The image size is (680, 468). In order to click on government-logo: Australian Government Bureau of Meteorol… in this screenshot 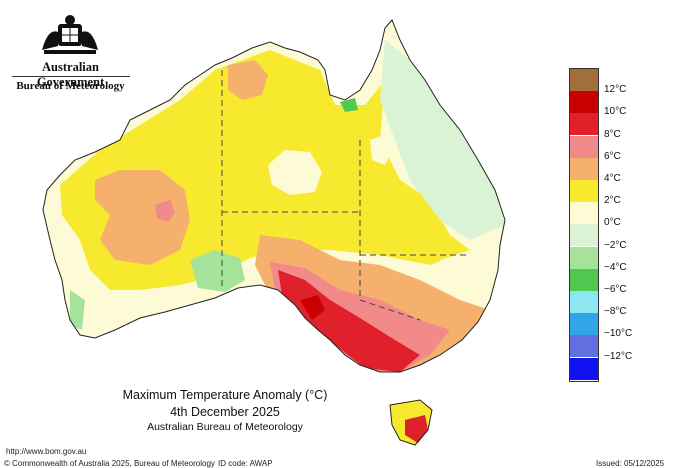, I will do `click(70, 52)`.